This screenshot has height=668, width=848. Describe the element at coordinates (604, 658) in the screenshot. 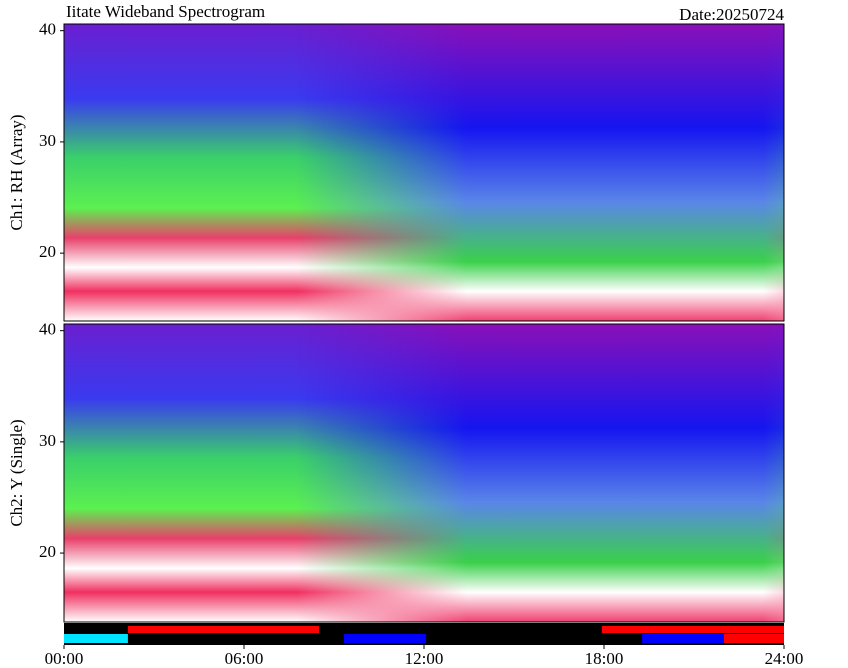

I see `x-tick-label: 18:00` at that location.